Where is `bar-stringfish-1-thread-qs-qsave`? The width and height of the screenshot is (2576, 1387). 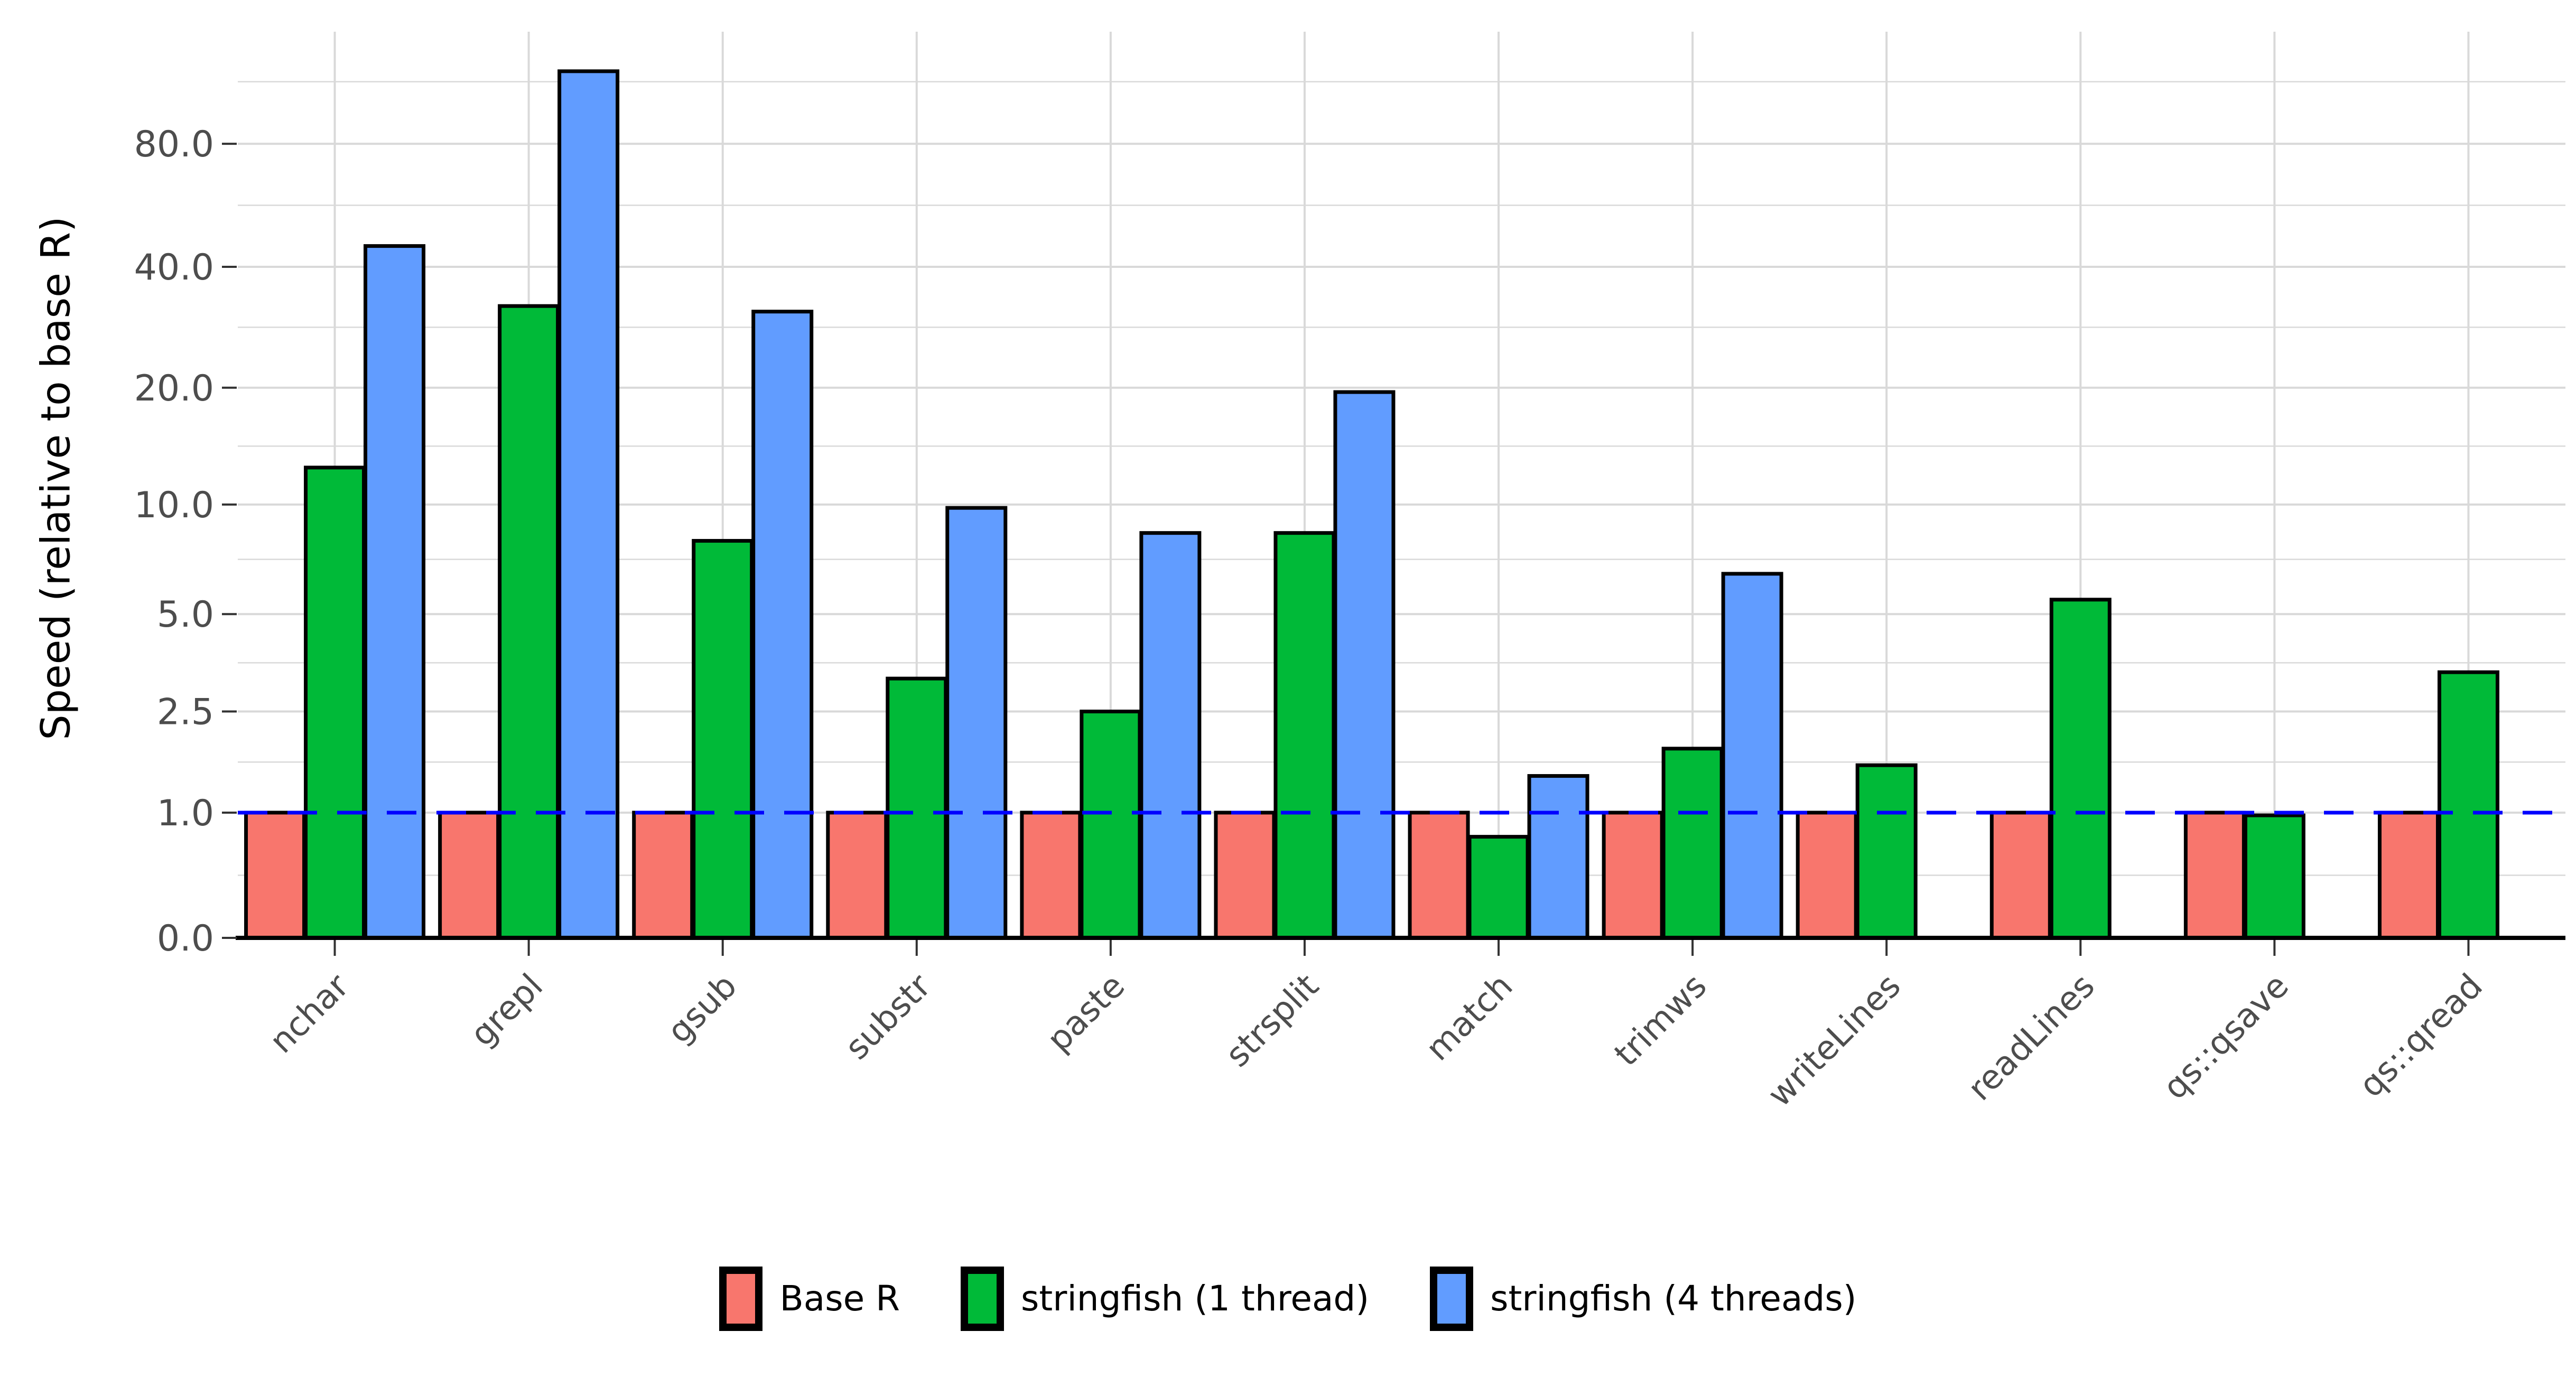 bar-stringfish-1-thread-qs-qsave is located at coordinates (2274, 876).